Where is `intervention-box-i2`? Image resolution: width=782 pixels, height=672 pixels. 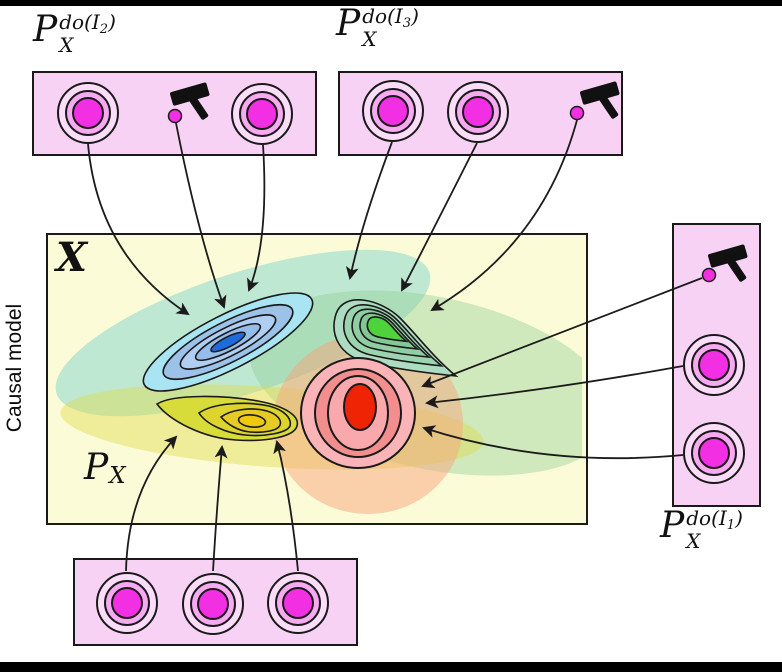
intervention-box-i2 is located at coordinates (174, 113).